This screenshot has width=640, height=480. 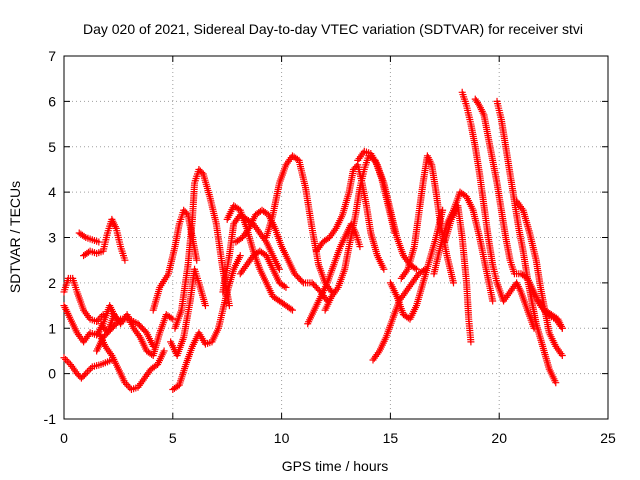 I want to click on y-tick-label: -1, so click(x=50, y=419).